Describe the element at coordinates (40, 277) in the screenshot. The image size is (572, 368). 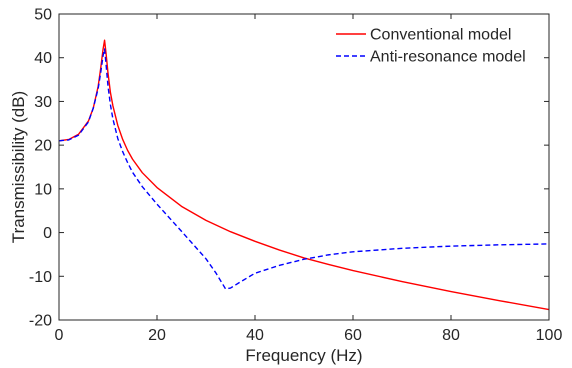
I see `y-tick-label: -10` at that location.